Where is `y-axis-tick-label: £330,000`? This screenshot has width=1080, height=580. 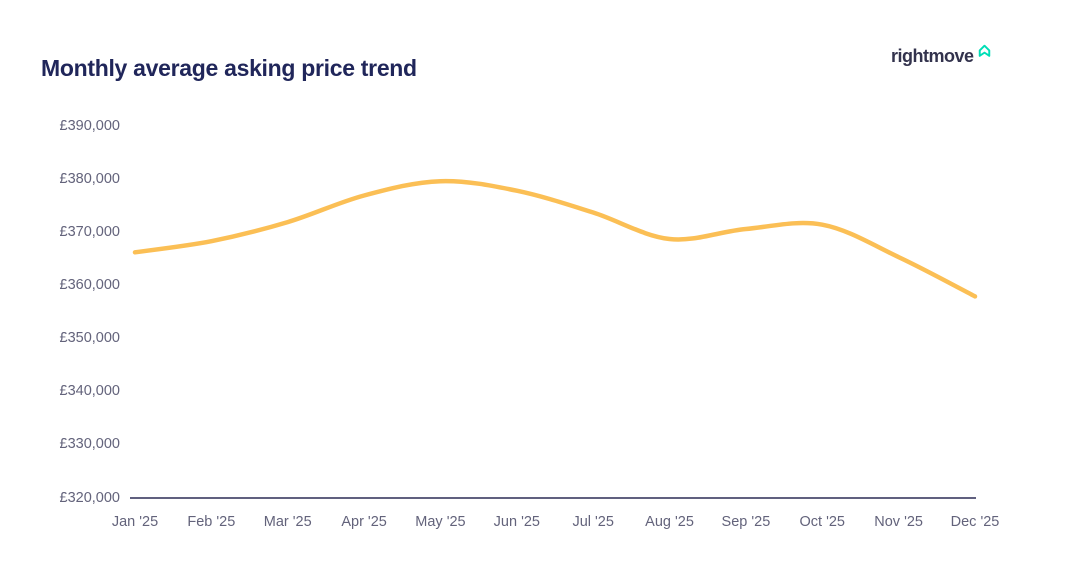 y-axis-tick-label: £330,000 is located at coordinates (89, 444).